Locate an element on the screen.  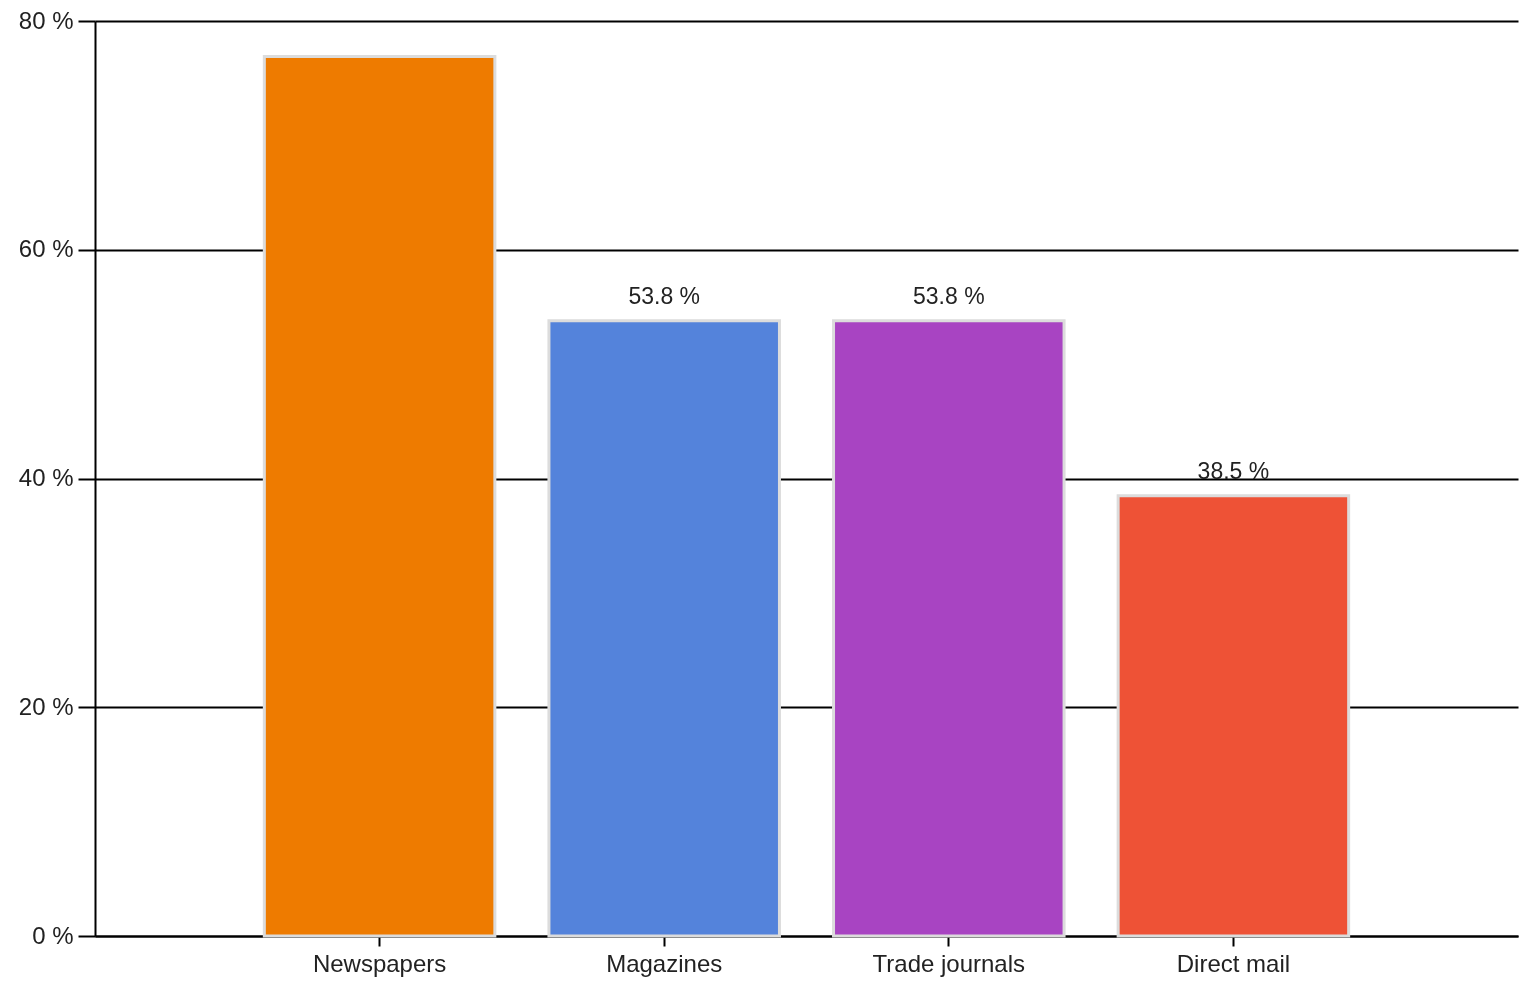
x-tick-label: Trade journals is located at coordinates (949, 963).